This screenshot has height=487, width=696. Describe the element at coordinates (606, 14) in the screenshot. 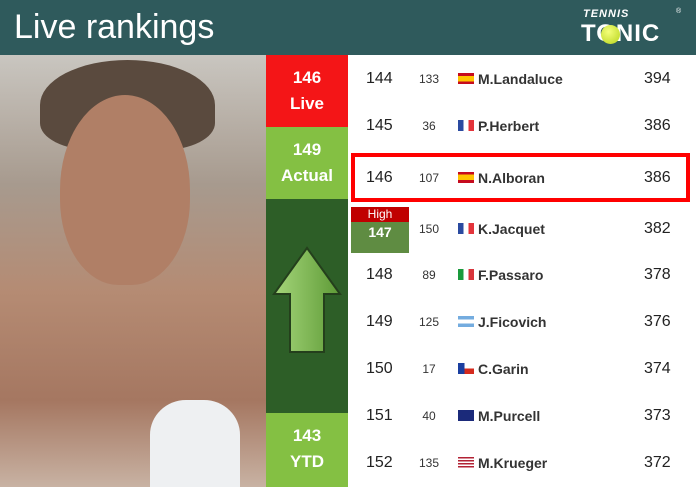

I see `logo-text-top: TENNIS` at that location.